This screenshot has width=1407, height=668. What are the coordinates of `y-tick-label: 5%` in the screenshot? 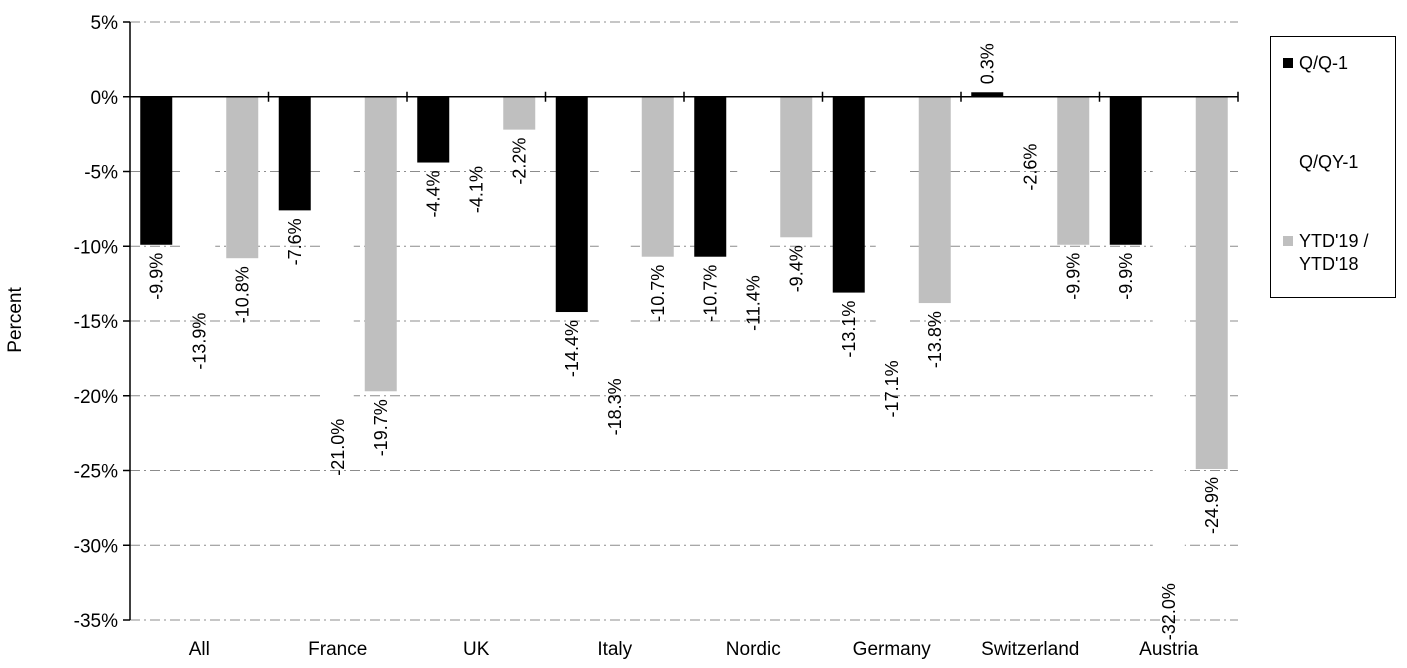 It's located at (105, 23).